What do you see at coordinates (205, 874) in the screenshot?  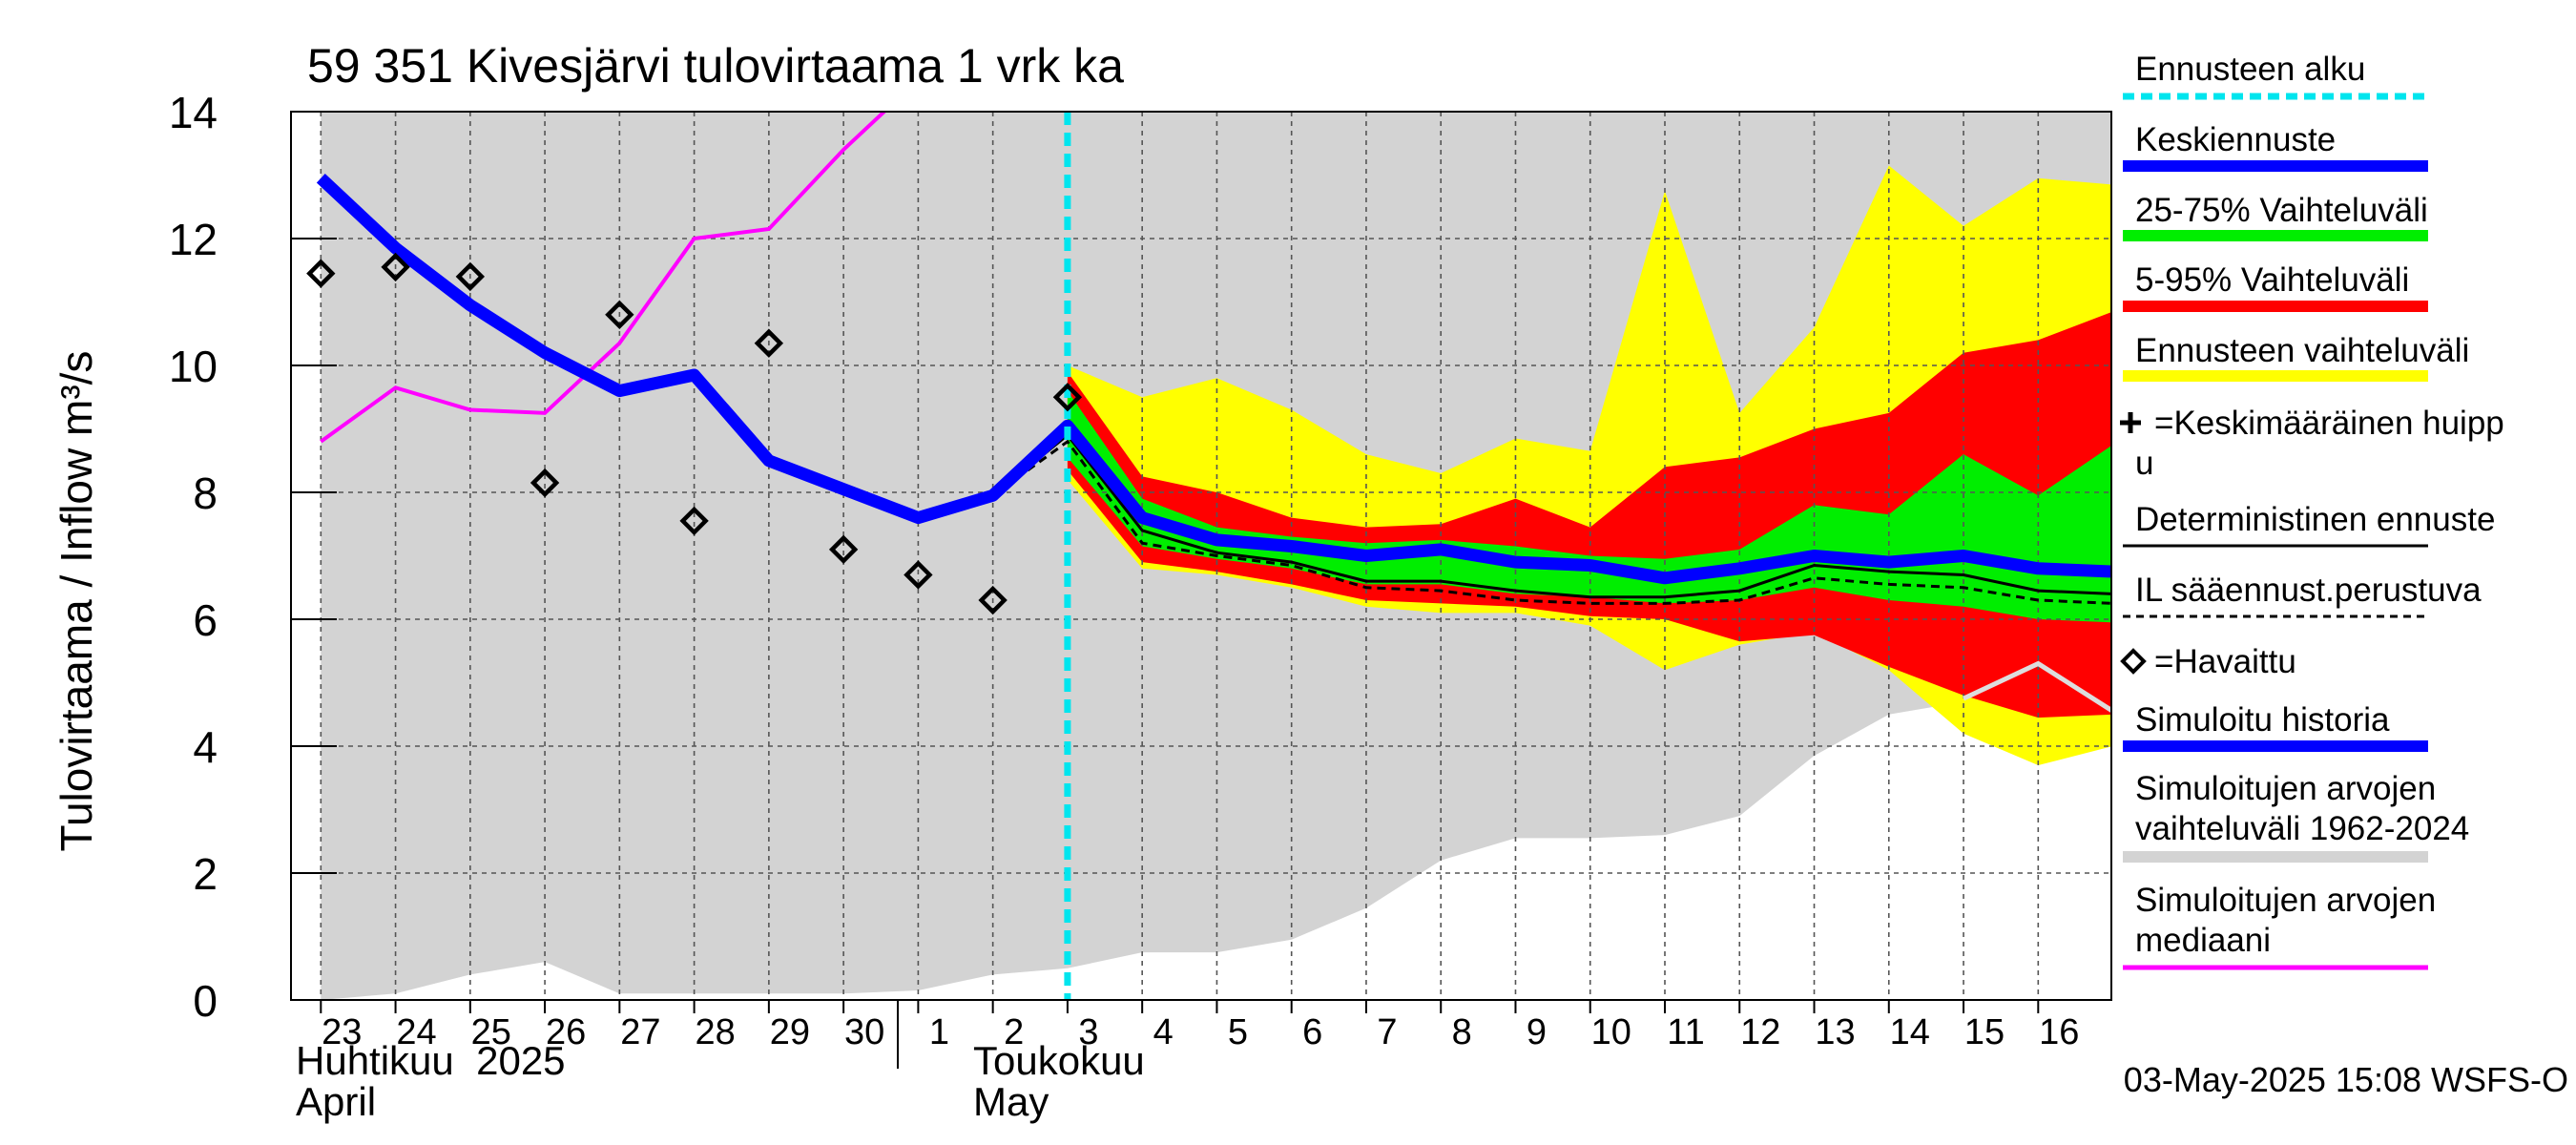 I see `y-tick-label: 2` at bounding box center [205, 874].